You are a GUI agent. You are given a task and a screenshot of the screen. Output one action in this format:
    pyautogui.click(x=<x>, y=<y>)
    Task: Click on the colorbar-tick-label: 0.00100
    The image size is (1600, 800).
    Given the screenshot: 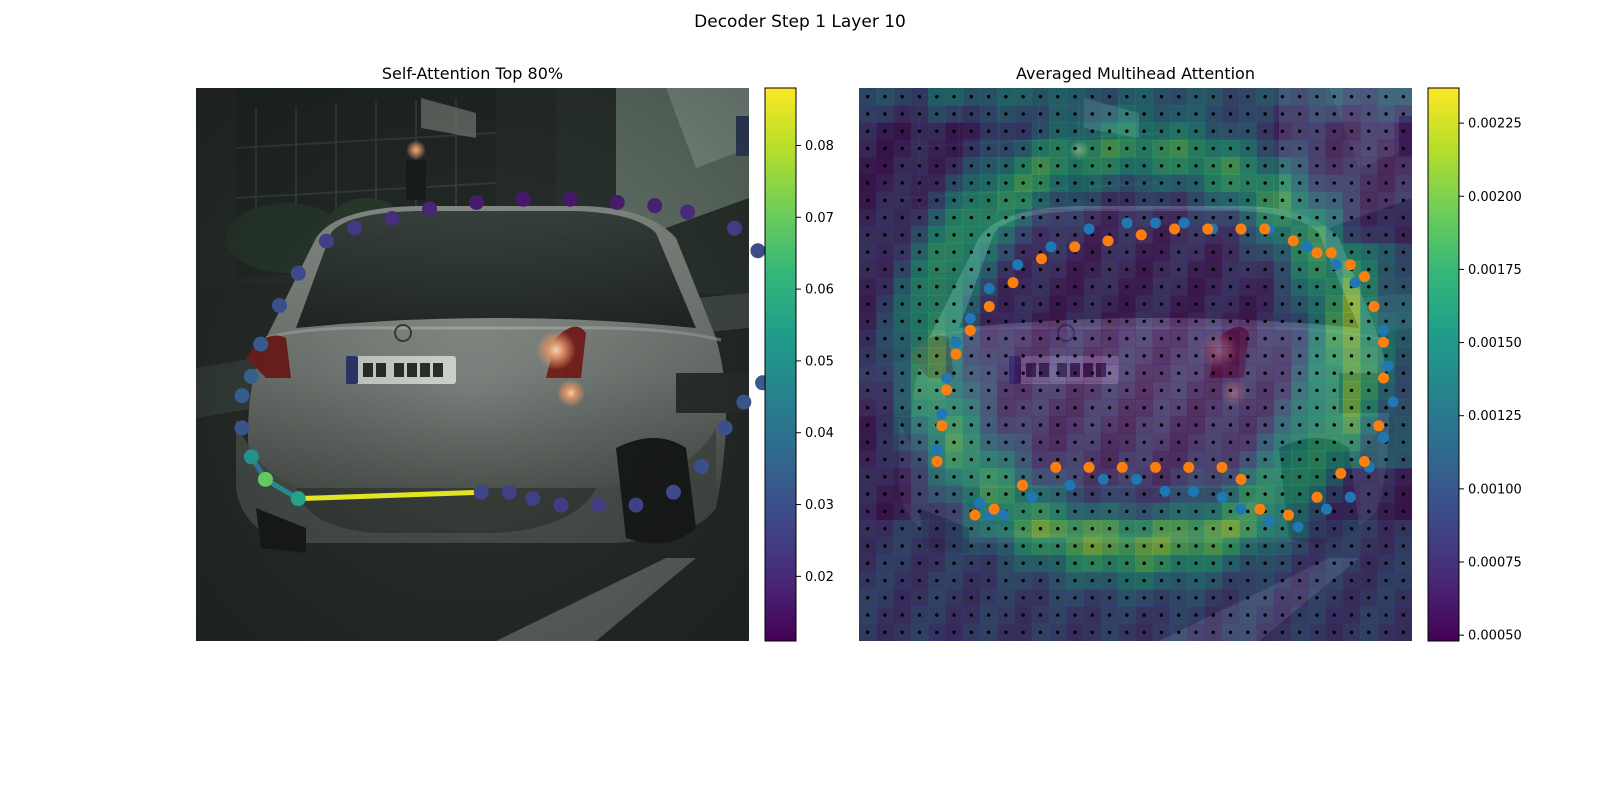 What is the action you would take?
    pyautogui.click(x=1495, y=489)
    